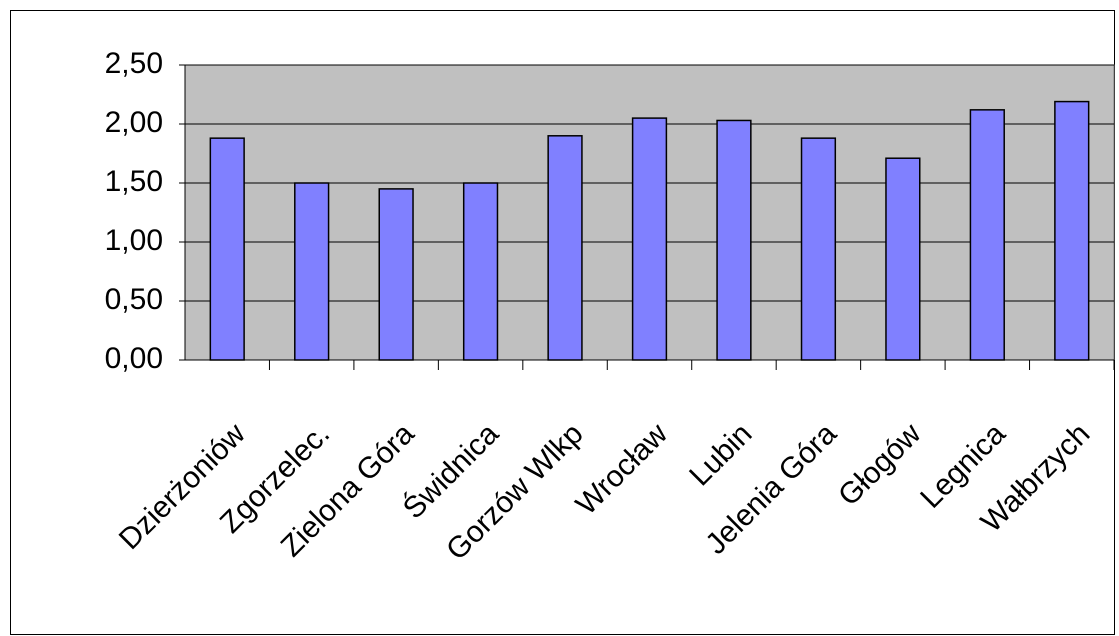 This screenshot has width=1119, height=636. Describe the element at coordinates (134, 122) in the screenshot. I see `y-tick-label: 2,00` at that location.